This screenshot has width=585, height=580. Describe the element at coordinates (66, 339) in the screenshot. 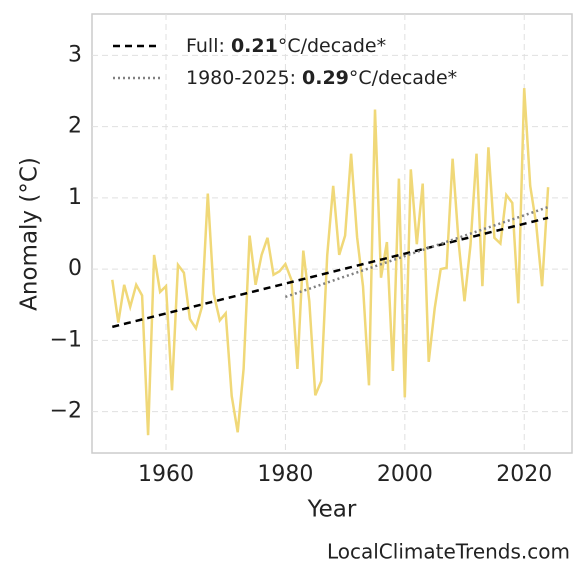

I see `y-tick-label: −1` at that location.